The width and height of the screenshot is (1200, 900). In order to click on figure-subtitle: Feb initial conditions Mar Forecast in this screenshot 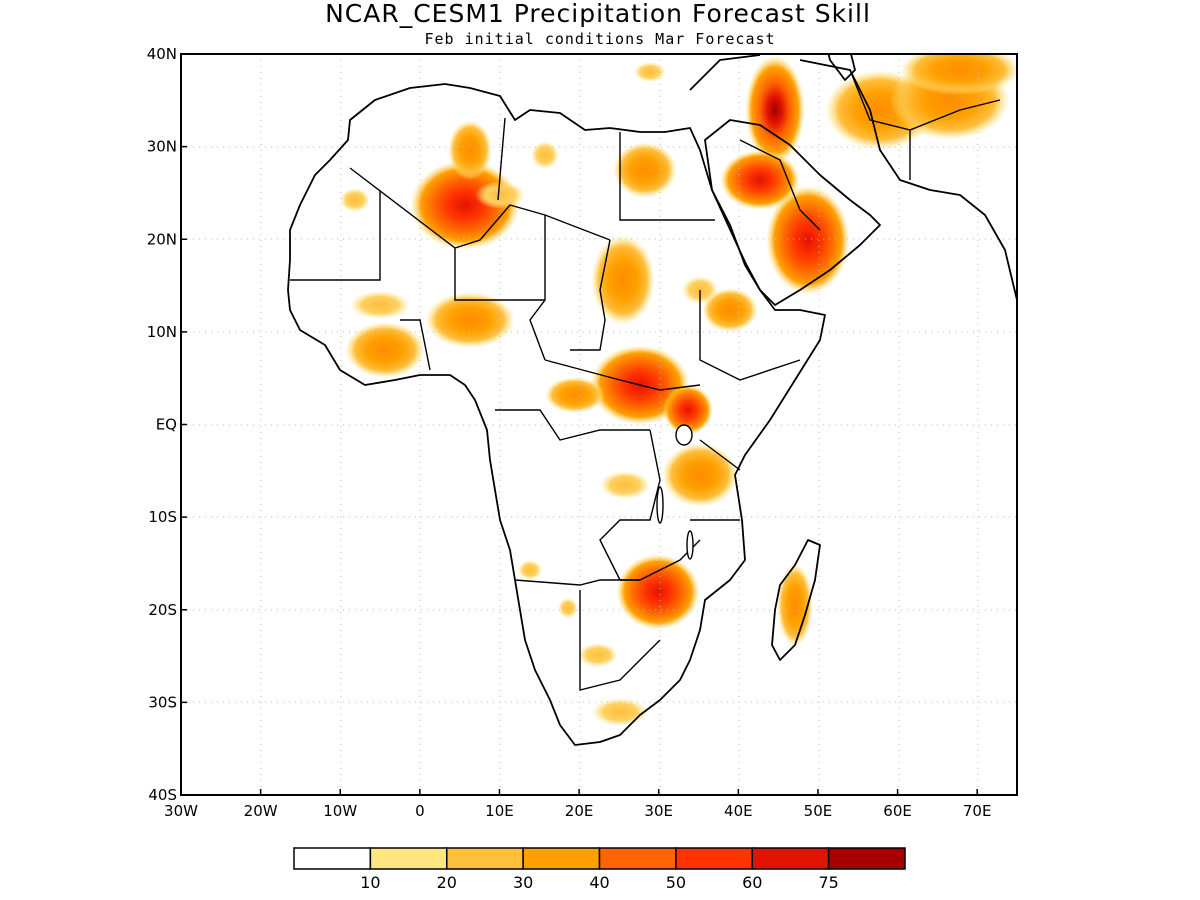, I will do `click(599, 39)`.